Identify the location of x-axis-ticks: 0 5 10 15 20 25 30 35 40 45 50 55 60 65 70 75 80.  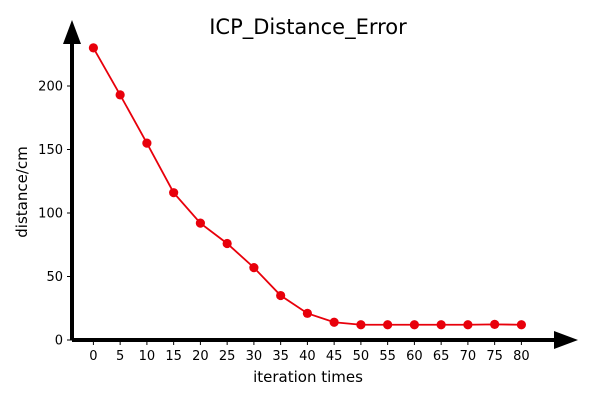
(309, 352).